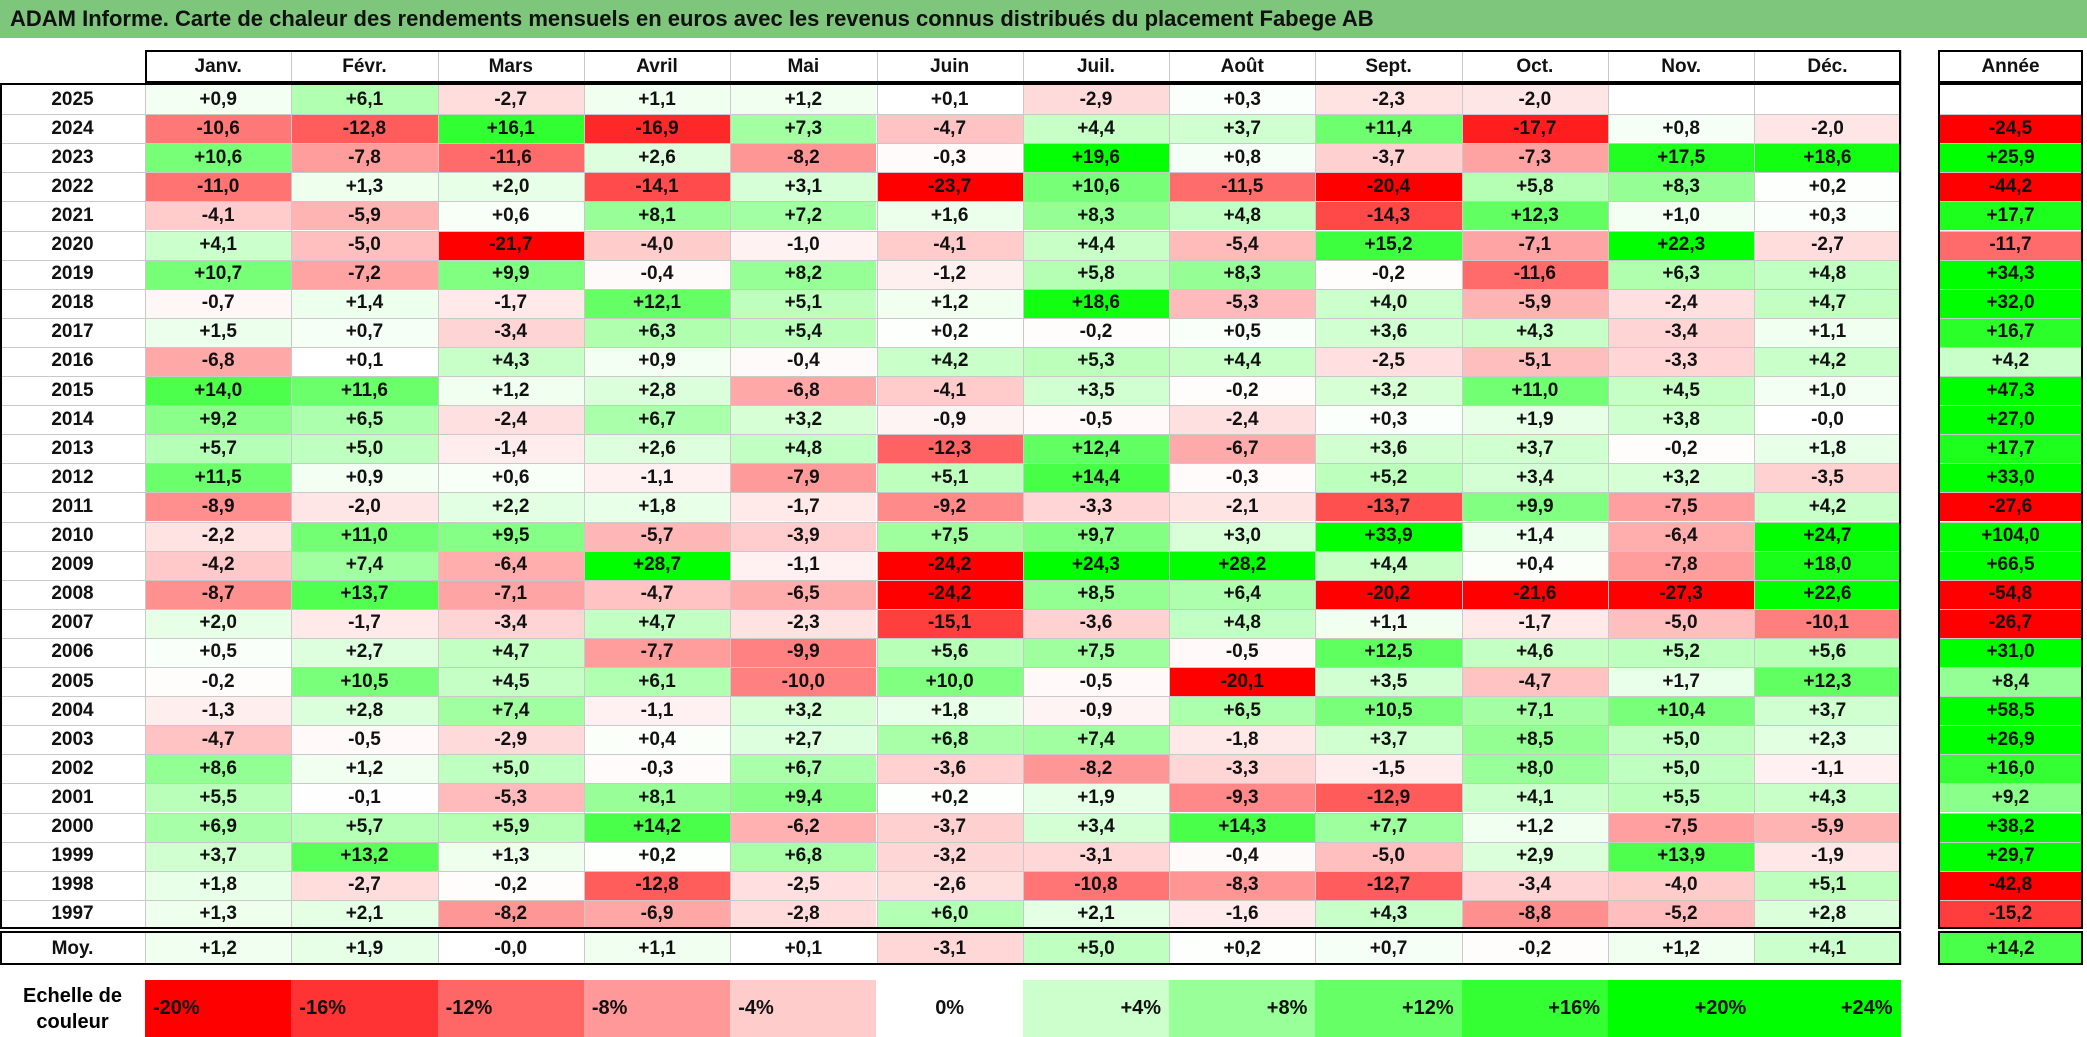 The height and width of the screenshot is (1037, 2087). I want to click on column-header: Avril, so click(657, 66).